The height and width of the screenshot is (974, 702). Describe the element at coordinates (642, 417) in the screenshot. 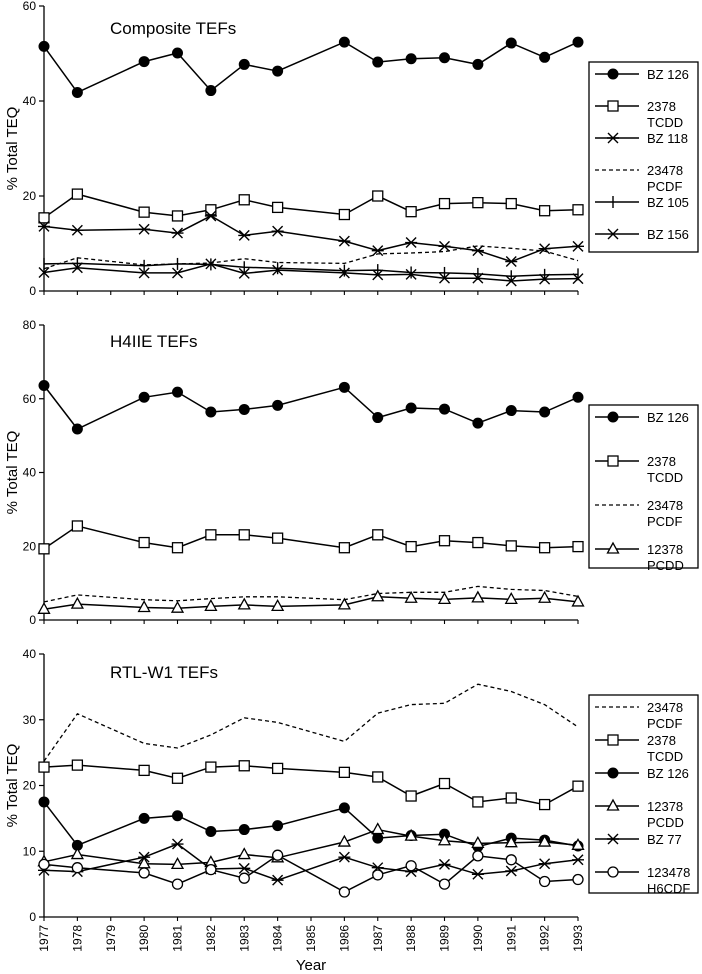

I see `legend-item: BZ 126` at that location.